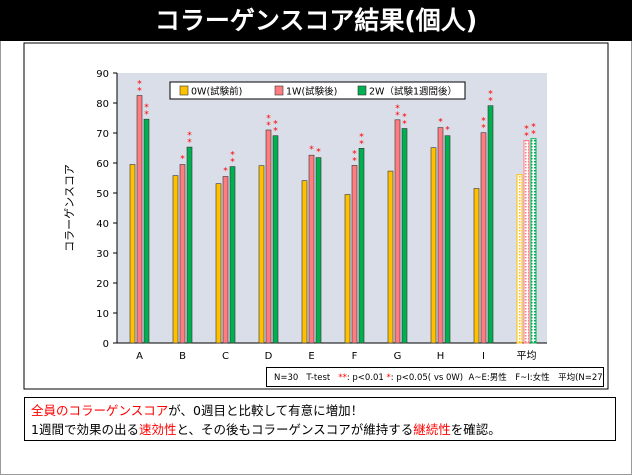 The height and width of the screenshot is (475, 632). Describe the element at coordinates (266, 410) in the screenshot. I see `conclusion-line1-text: が、0週目と比較して有意に増加！` at that location.